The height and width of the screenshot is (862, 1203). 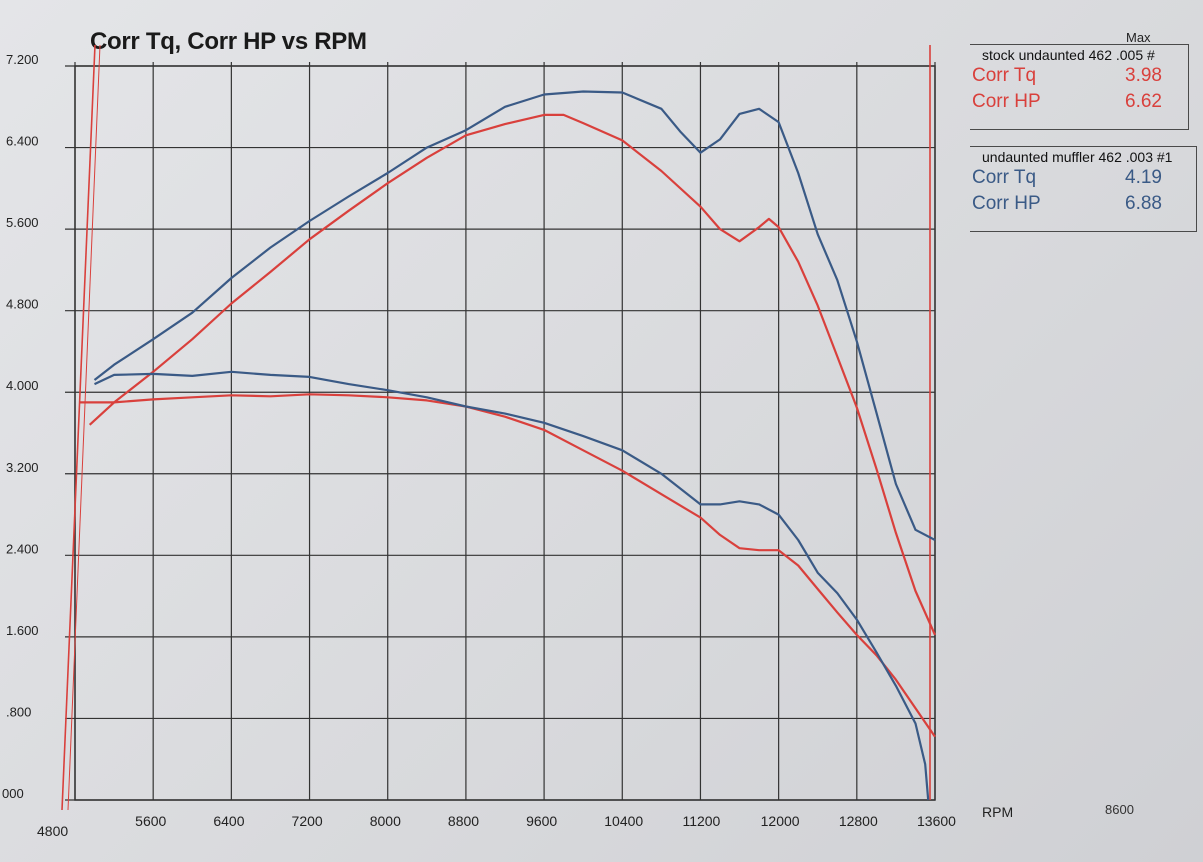 What do you see at coordinates (1066, 178) in the screenshot?
I see `legend-row-tq: Corr Tq 4.19` at bounding box center [1066, 178].